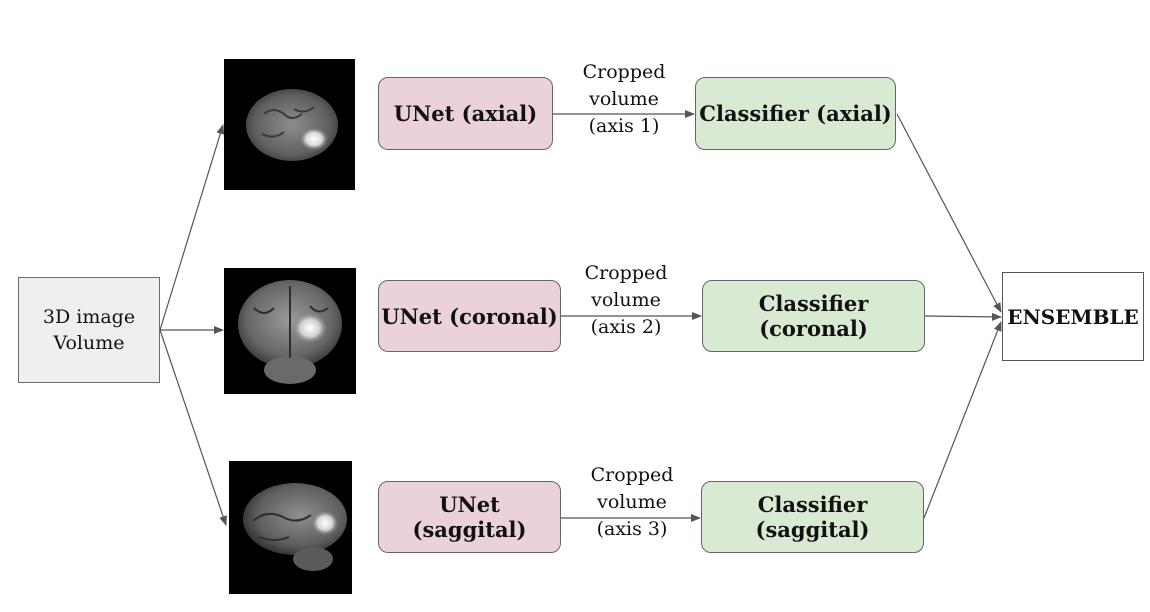 The height and width of the screenshot is (612, 1150). I want to click on unet-coronal-label: UNet (coronal), so click(469, 316).